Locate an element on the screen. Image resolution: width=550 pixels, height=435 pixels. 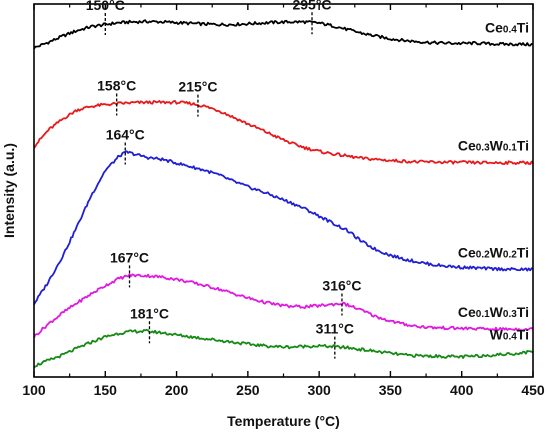
annotation-label: 158°C is located at coordinates (116, 85).